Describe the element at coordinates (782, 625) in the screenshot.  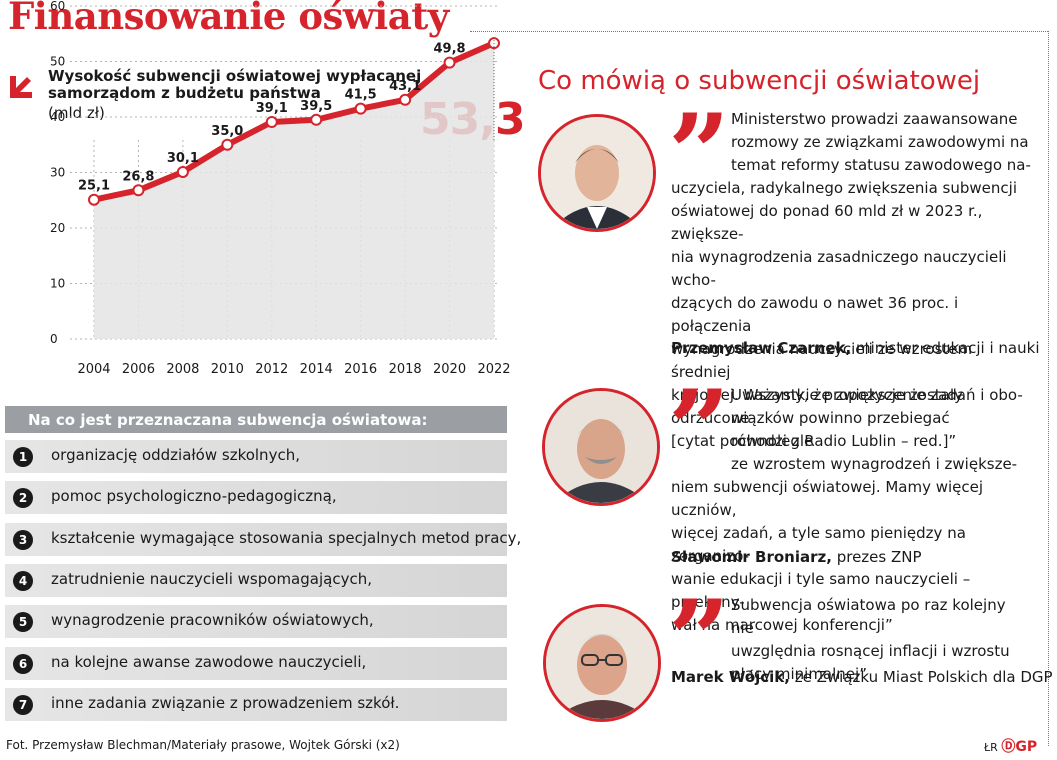
I see `quote-line: wał na marcowej konferencji”` at that location.